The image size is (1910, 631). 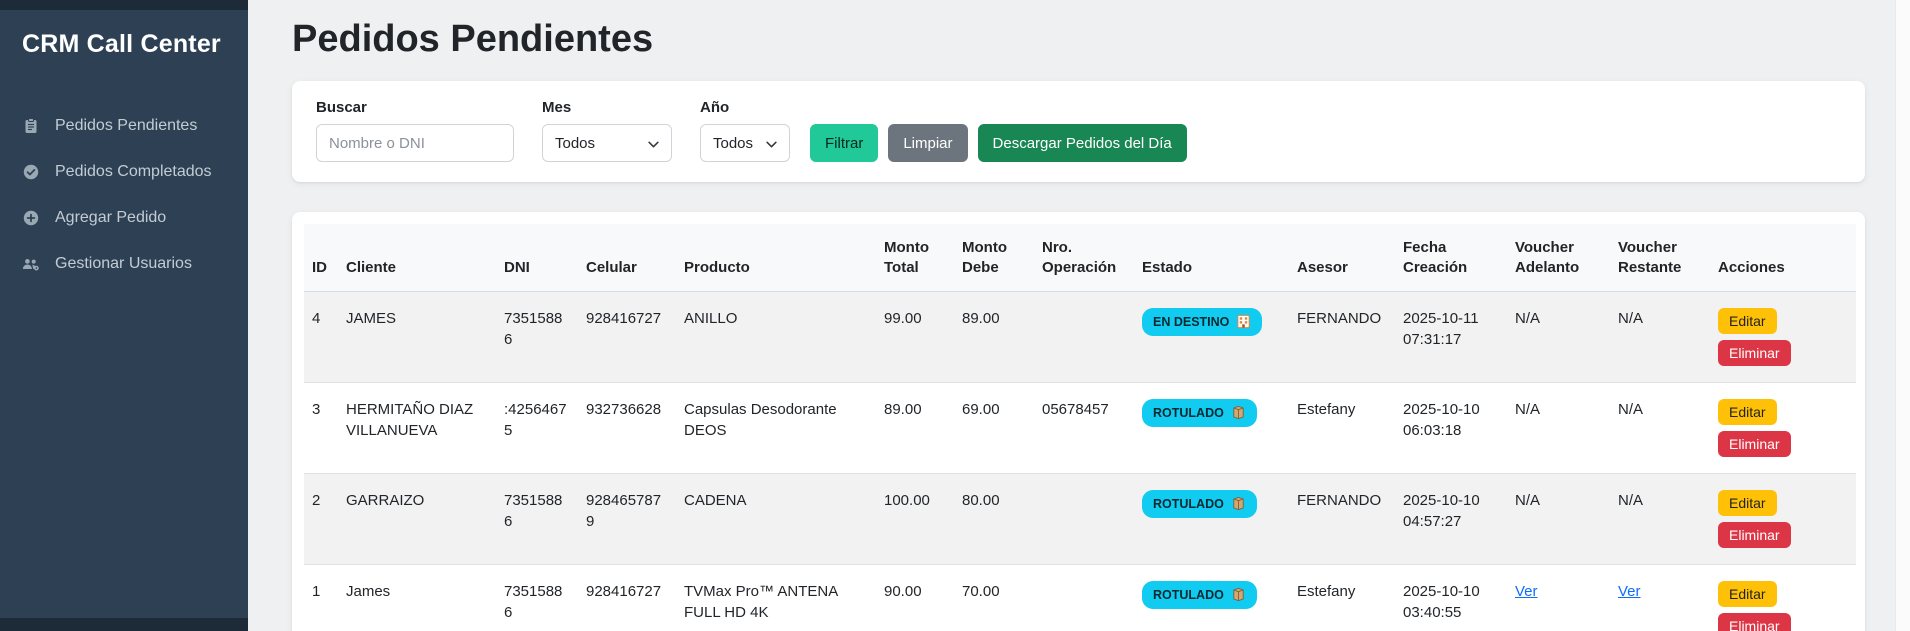 I want to click on sidebar-item-pedidos-pendientes: Pedidos Pendientes, so click(x=124, y=126).